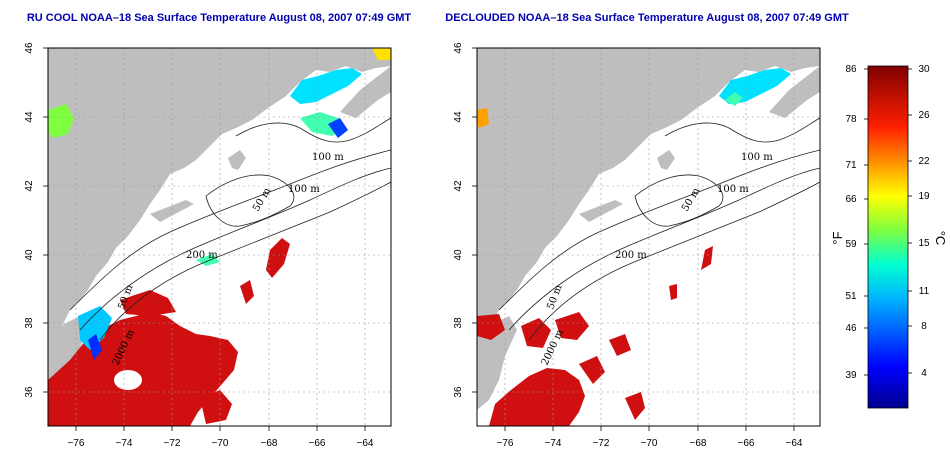 Image resolution: width=950 pixels, height=475 pixels. I want to click on celsius-tick-label: 15, so click(924, 243).